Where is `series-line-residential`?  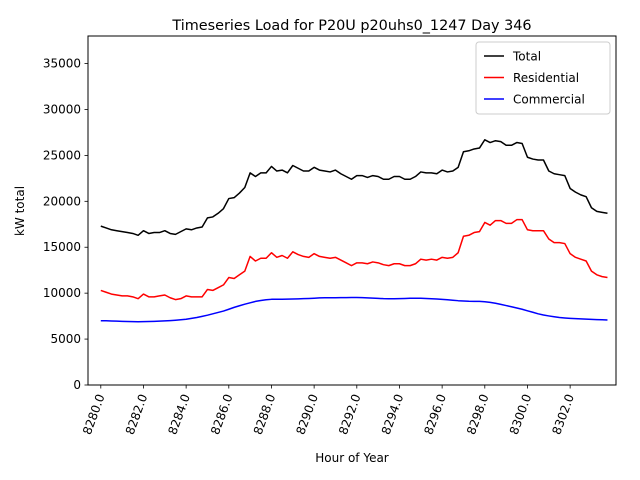 series-line-residential is located at coordinates (354, 259).